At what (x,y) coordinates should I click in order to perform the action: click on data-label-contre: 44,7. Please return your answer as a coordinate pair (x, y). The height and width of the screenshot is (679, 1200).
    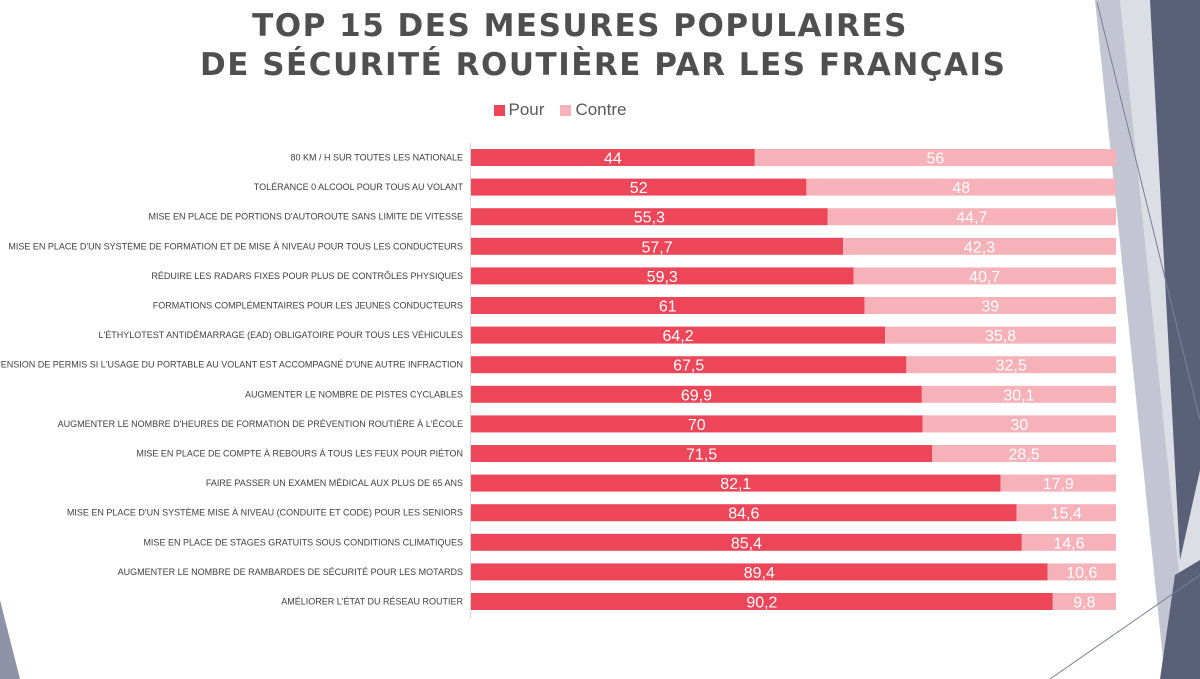
    Looking at the image, I should click on (971, 218).